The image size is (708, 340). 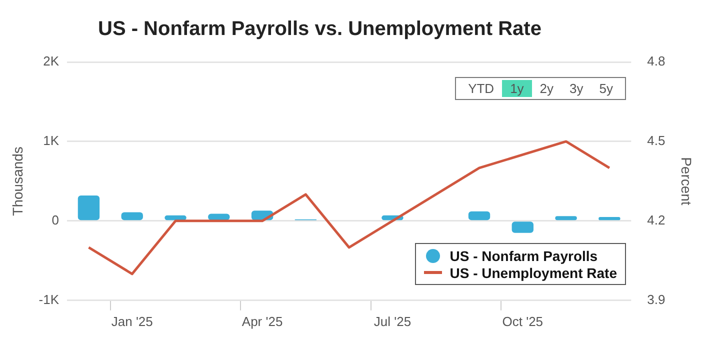 What do you see at coordinates (49, 299) in the screenshot?
I see `y-tick-label: -1K` at bounding box center [49, 299].